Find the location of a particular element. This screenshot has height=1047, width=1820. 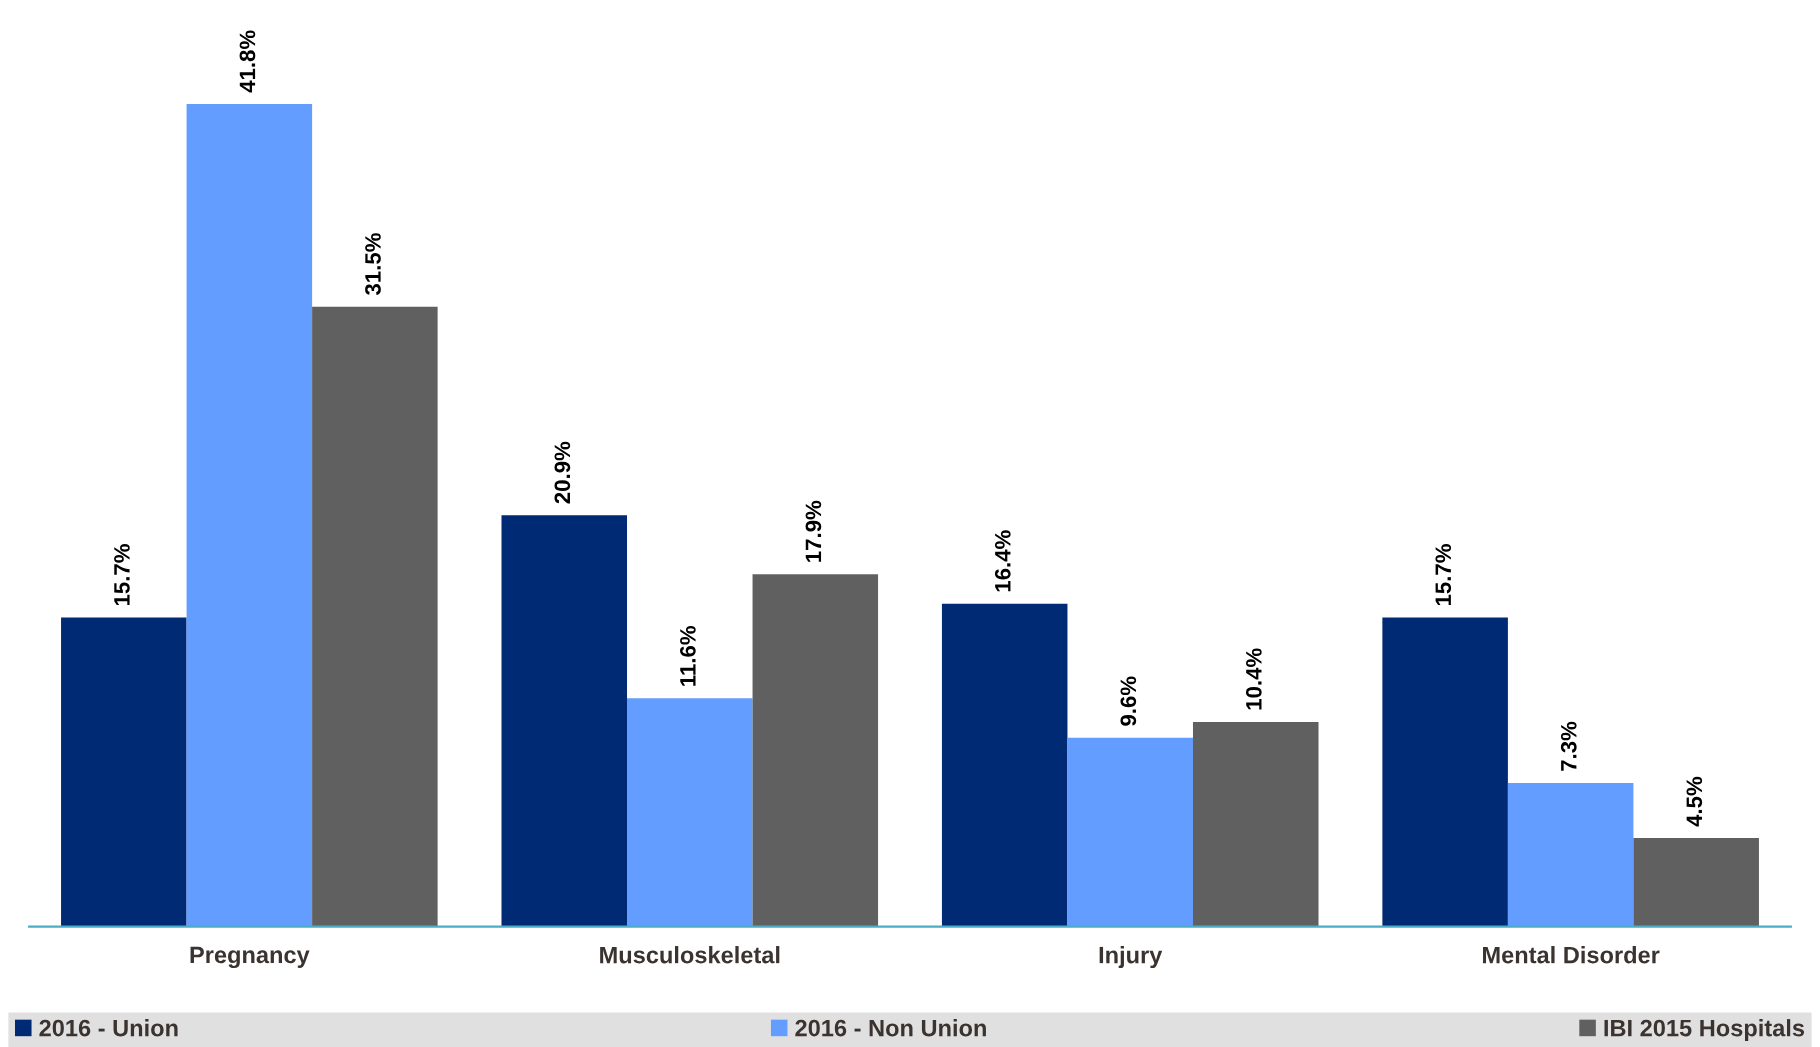

data-label: 17.9% is located at coordinates (813, 531).